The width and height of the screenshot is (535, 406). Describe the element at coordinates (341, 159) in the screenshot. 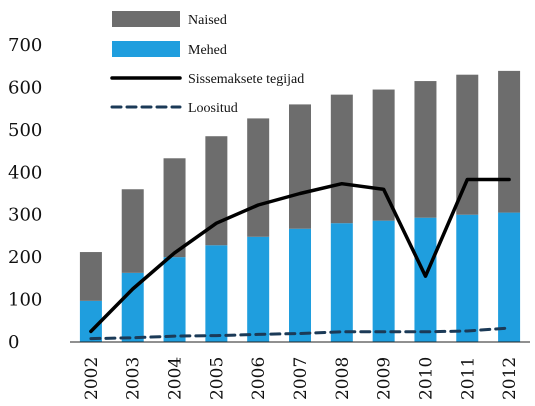

I see `bar-naised-2008` at that location.